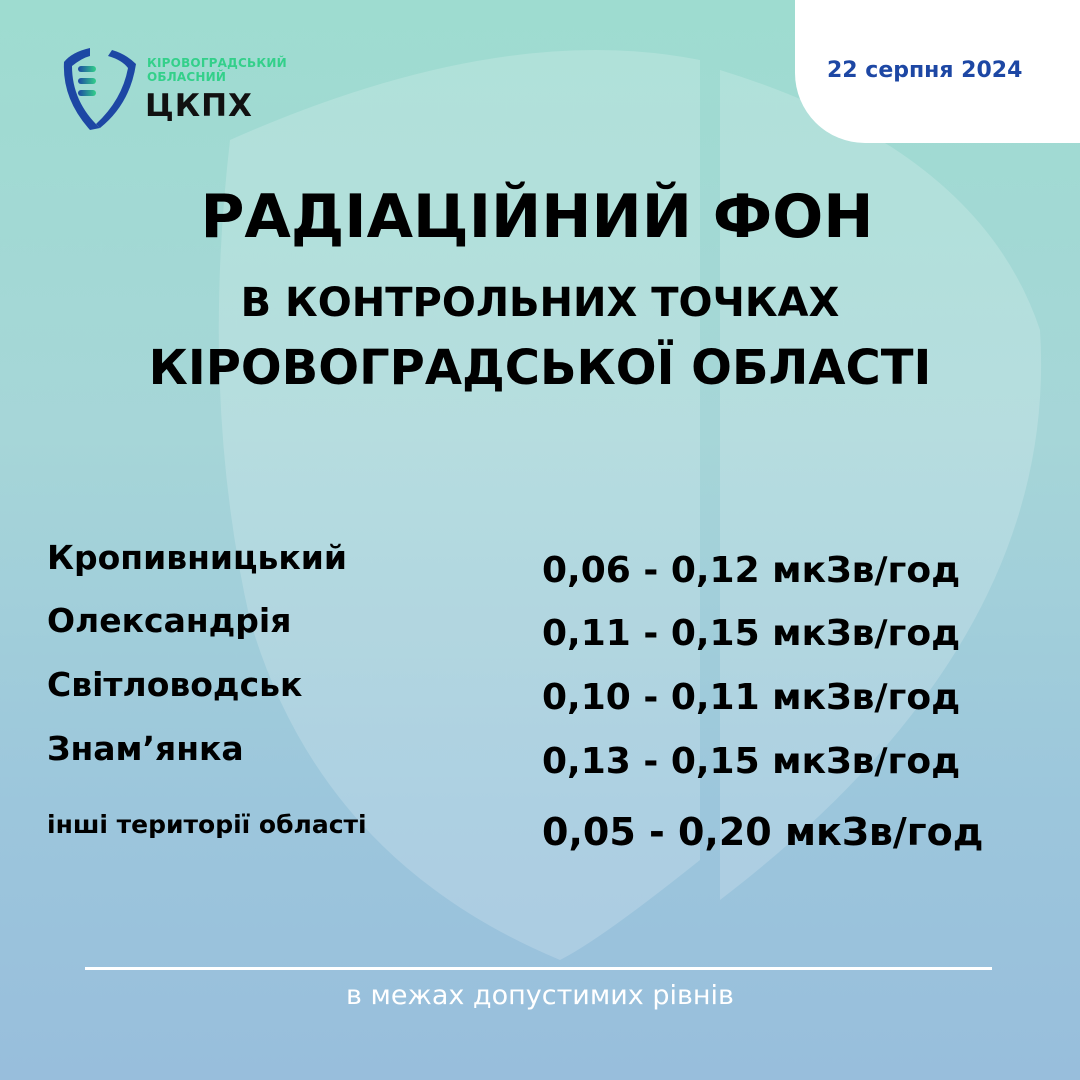 The height and width of the screenshot is (1080, 1080). Describe the element at coordinates (537, 217) in the screenshot. I see `title-line1: РАДІАЦІЙНИЙ ФОН` at that location.